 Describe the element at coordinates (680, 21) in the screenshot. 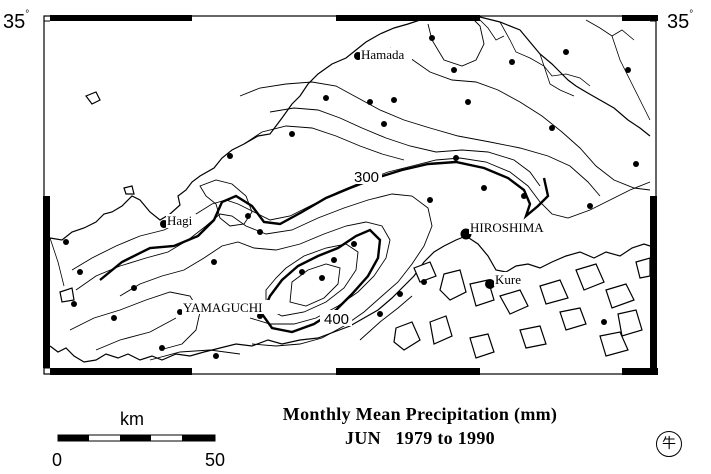

I see `latitude-label-right: 35°` at that location.